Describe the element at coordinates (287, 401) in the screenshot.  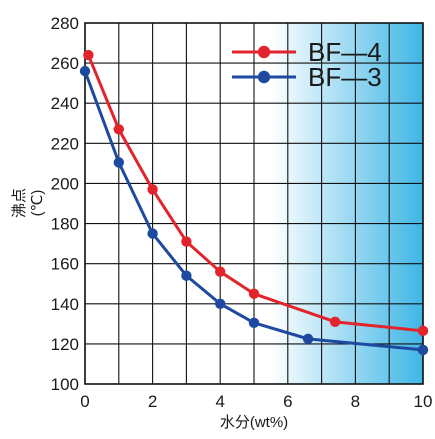
I see `x-tick-label: 6` at that location.